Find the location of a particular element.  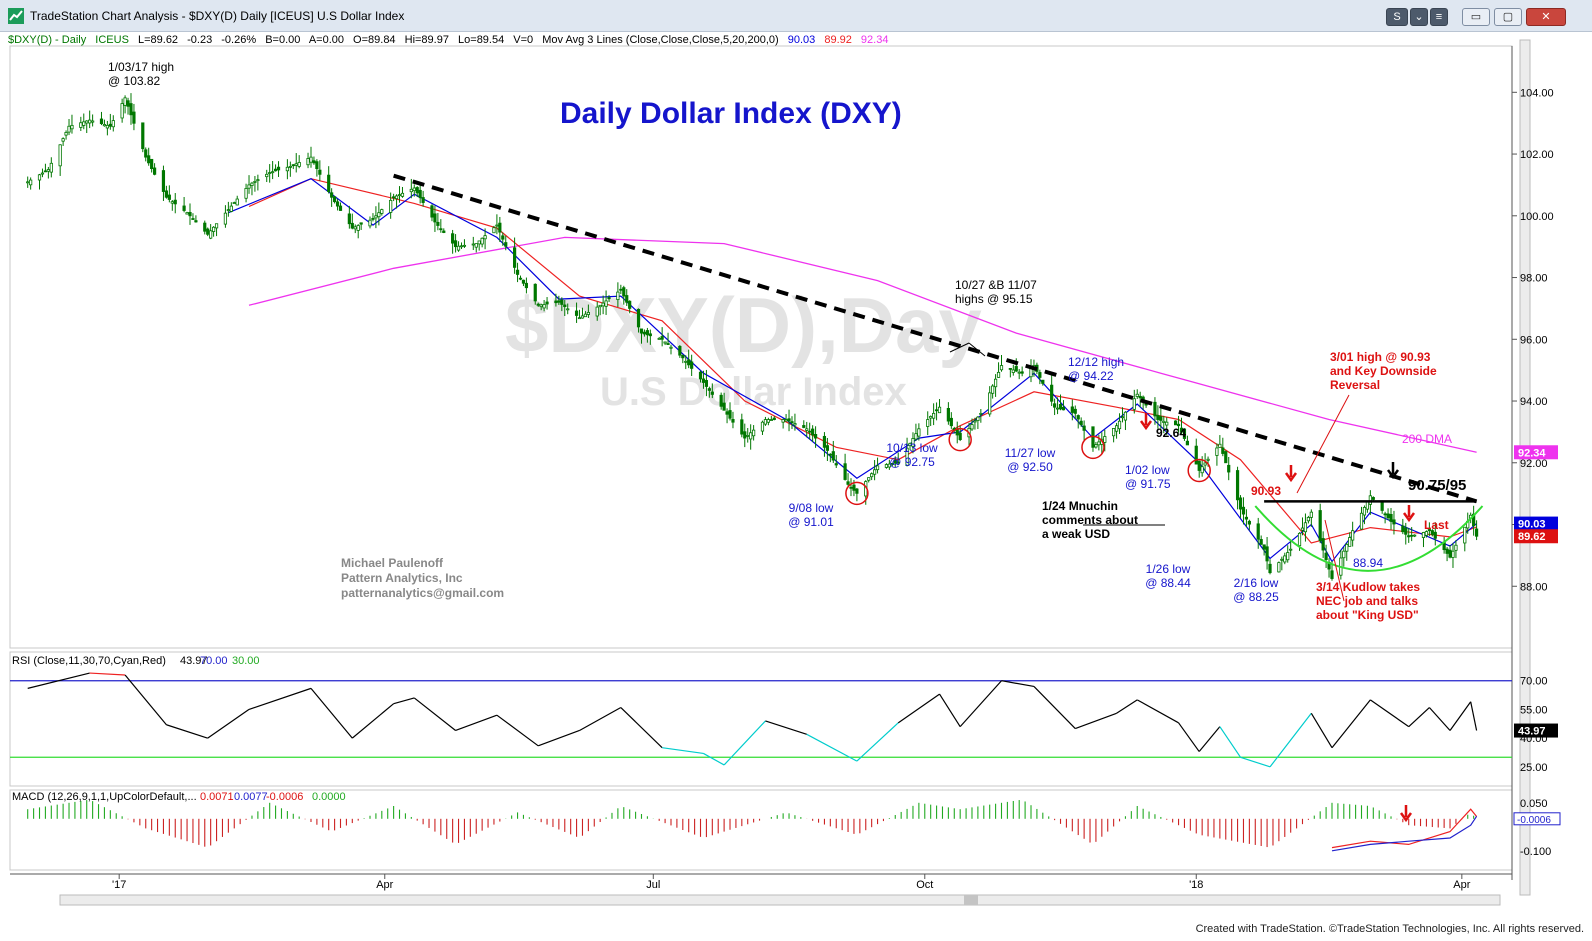

macd-signal-line is located at coordinates (1404, 833).